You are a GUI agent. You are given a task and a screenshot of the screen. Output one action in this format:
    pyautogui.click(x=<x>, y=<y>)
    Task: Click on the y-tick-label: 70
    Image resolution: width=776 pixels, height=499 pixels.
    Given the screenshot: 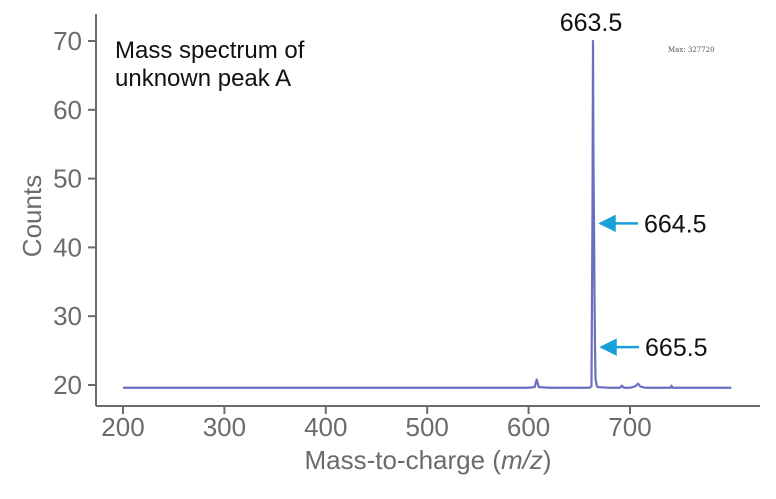 What is the action you would take?
    pyautogui.click(x=67, y=41)
    